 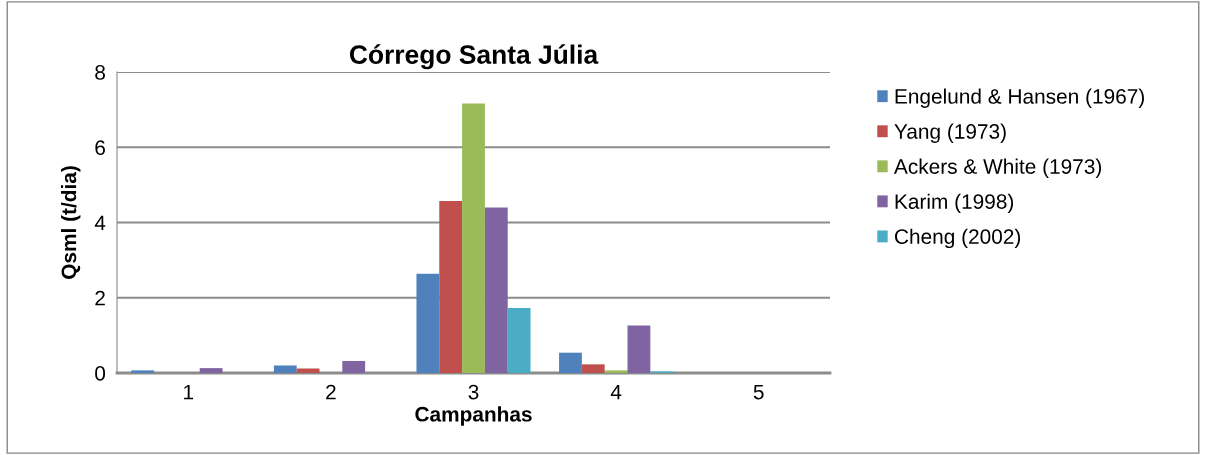 I want to click on legend-label: Karim (1998), so click(x=954, y=203).